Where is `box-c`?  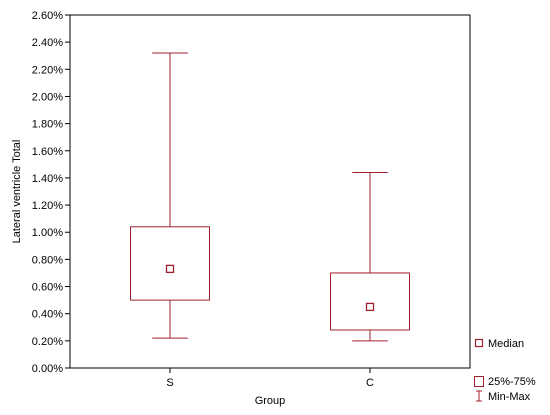
box-c is located at coordinates (370, 256).